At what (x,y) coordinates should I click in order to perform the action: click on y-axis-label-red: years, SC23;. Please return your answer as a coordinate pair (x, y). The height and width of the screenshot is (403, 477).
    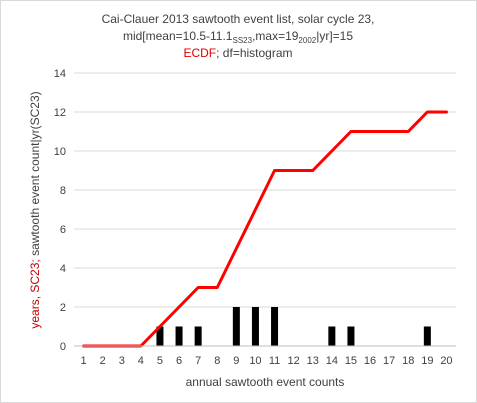
    Looking at the image, I should click on (35, 293).